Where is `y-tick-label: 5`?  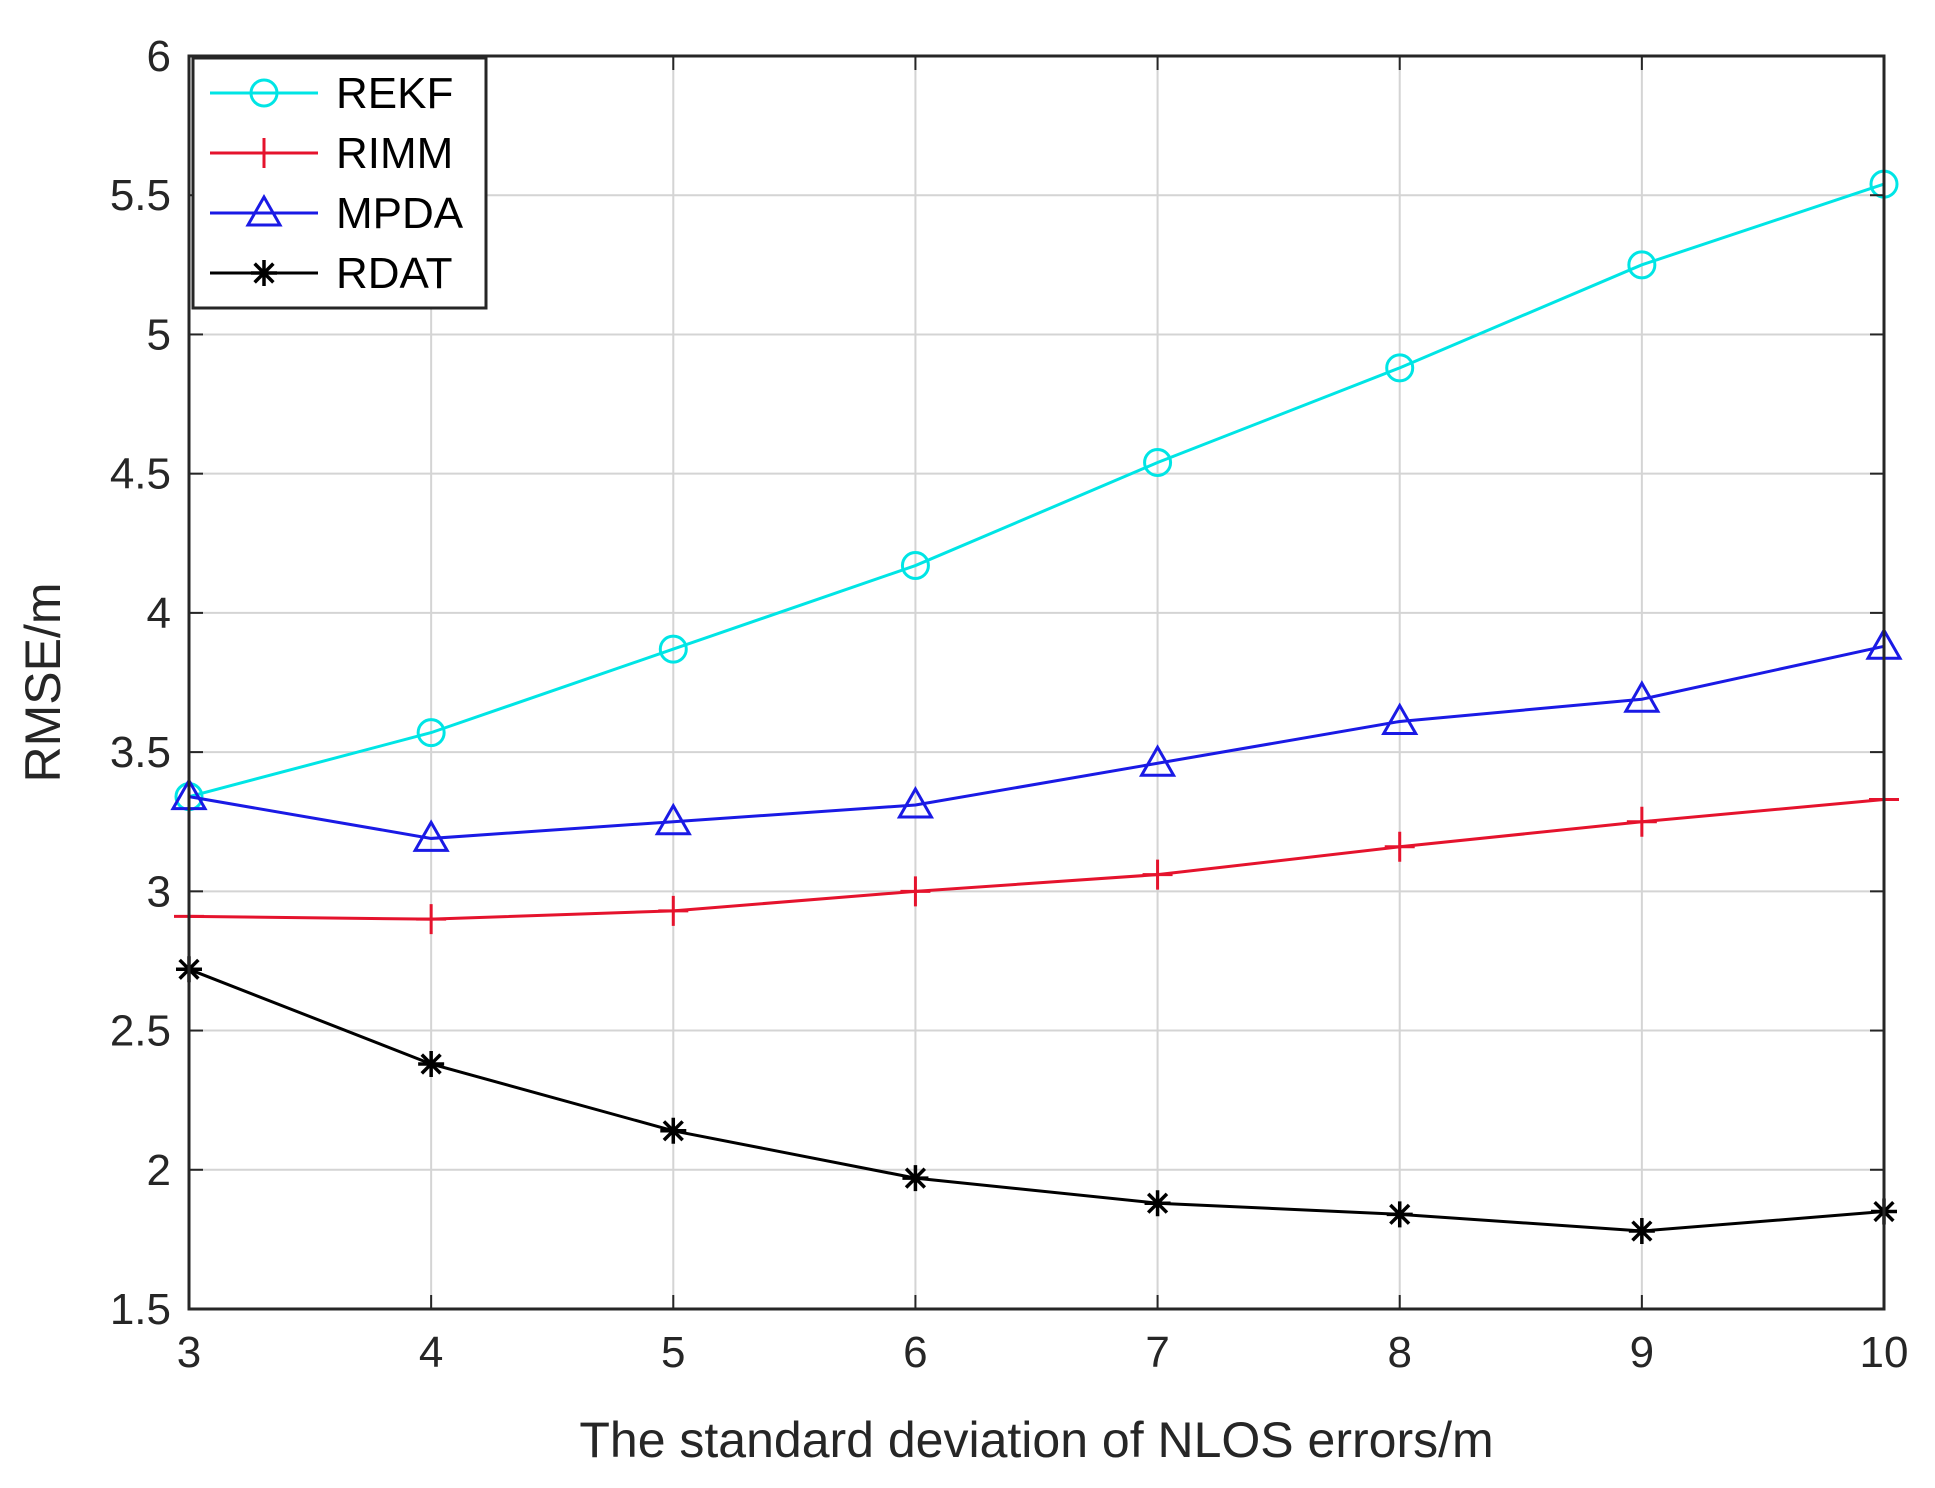
y-tick-label: 5 is located at coordinates (159, 334).